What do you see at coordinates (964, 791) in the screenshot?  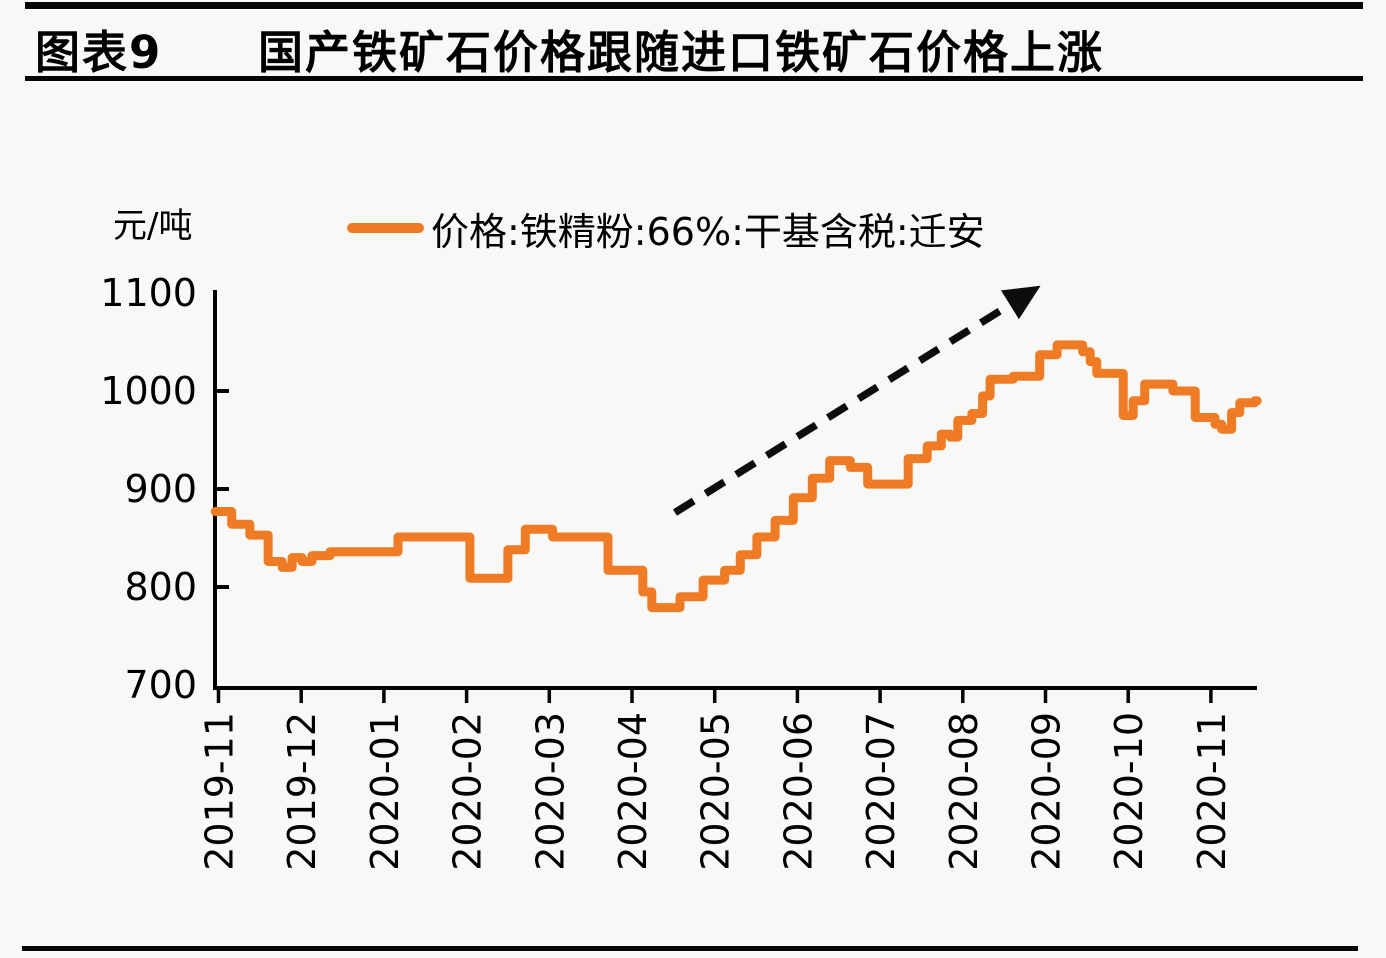 I see `x-axis-tick-label: 2020-08` at bounding box center [964, 791].